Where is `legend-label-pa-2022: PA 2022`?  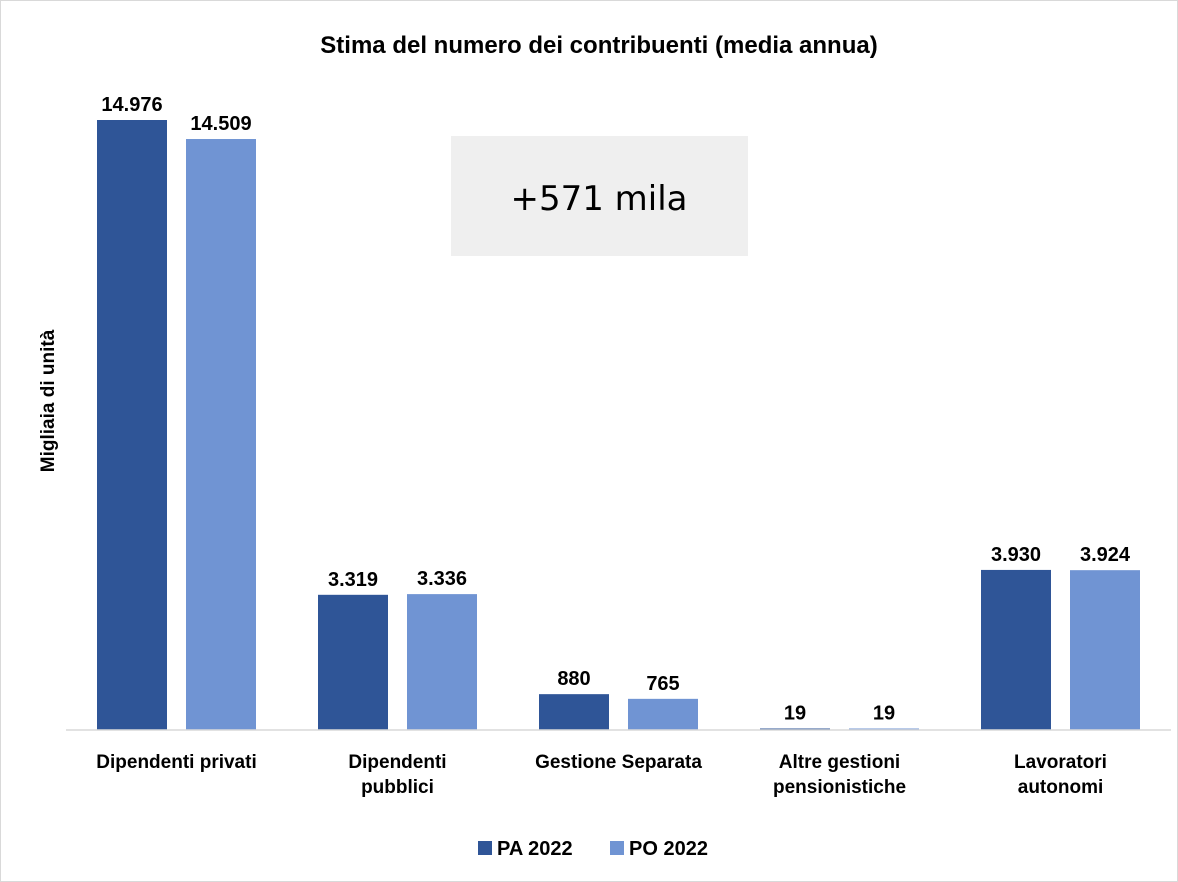
legend-label-pa-2022: PA 2022 is located at coordinates (535, 849).